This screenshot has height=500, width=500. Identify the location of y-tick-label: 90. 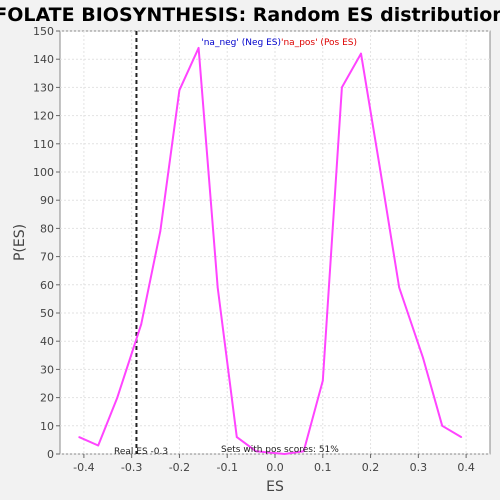
(47, 200).